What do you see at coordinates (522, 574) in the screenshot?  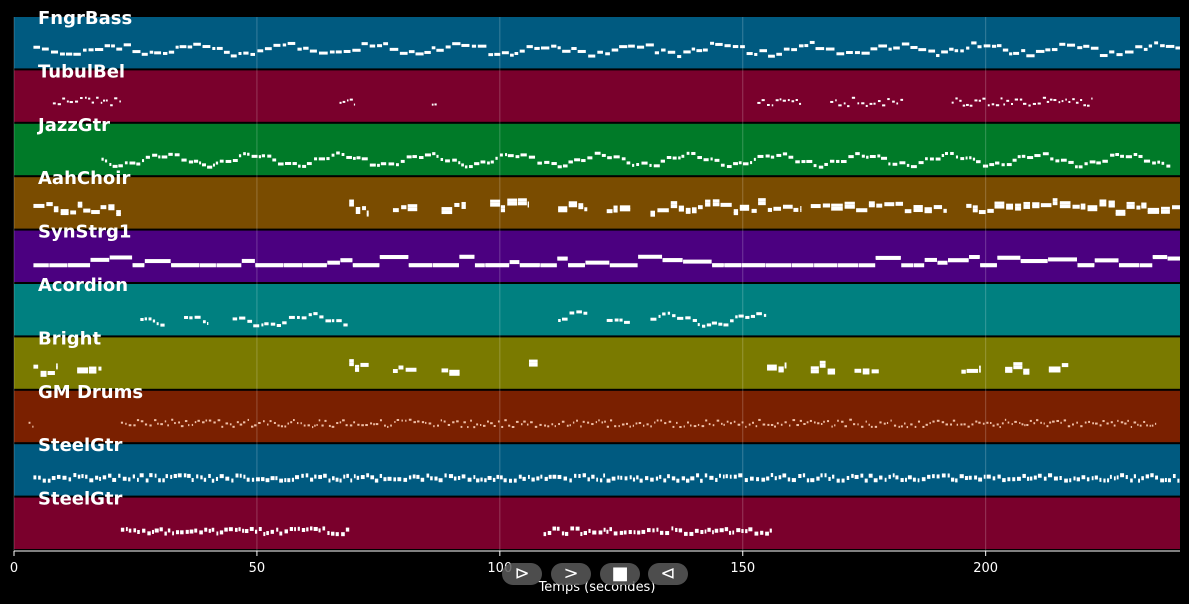 I see `play-button: ⊳` at bounding box center [522, 574].